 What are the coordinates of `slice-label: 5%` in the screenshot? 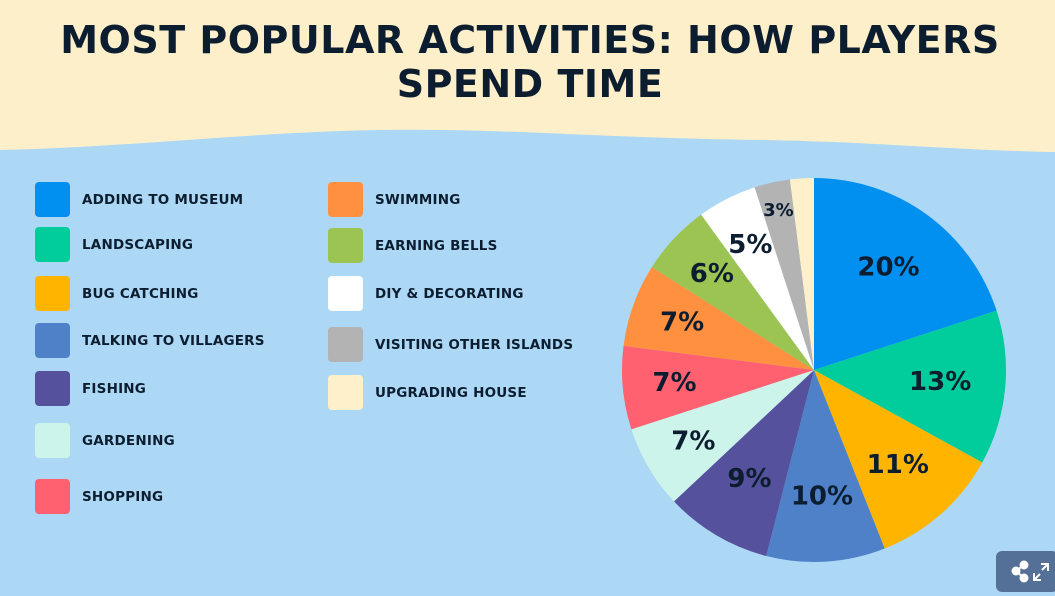 It's located at (750, 245).